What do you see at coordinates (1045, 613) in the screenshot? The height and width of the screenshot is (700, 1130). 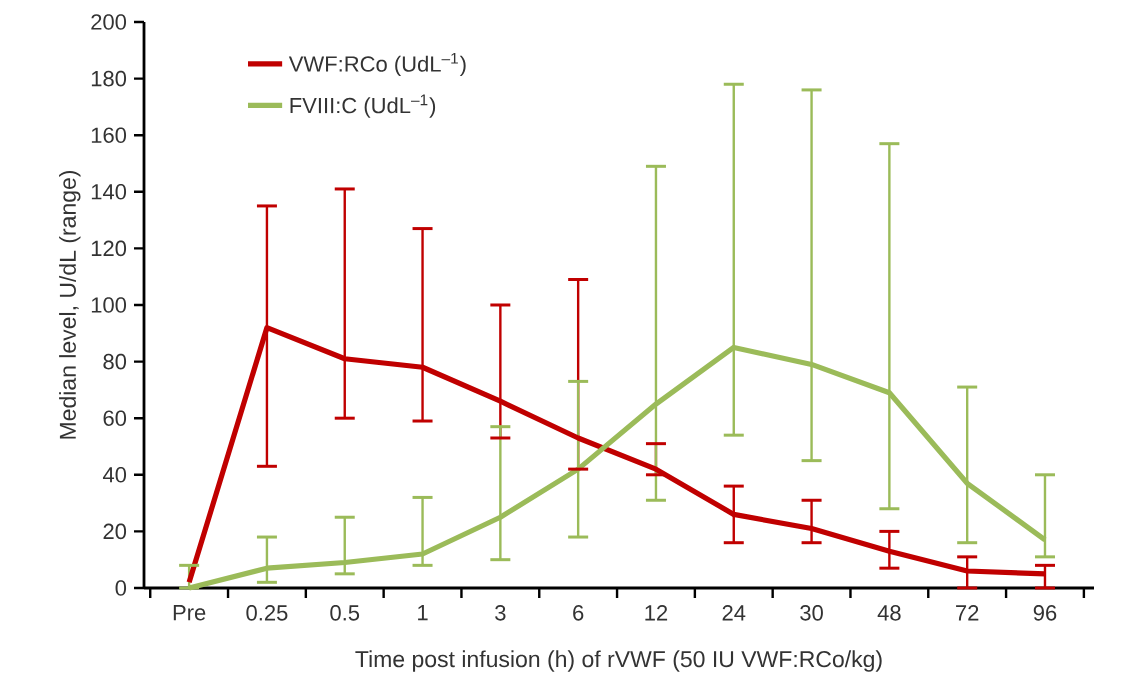 I see `x-tick-label: 96` at bounding box center [1045, 613].